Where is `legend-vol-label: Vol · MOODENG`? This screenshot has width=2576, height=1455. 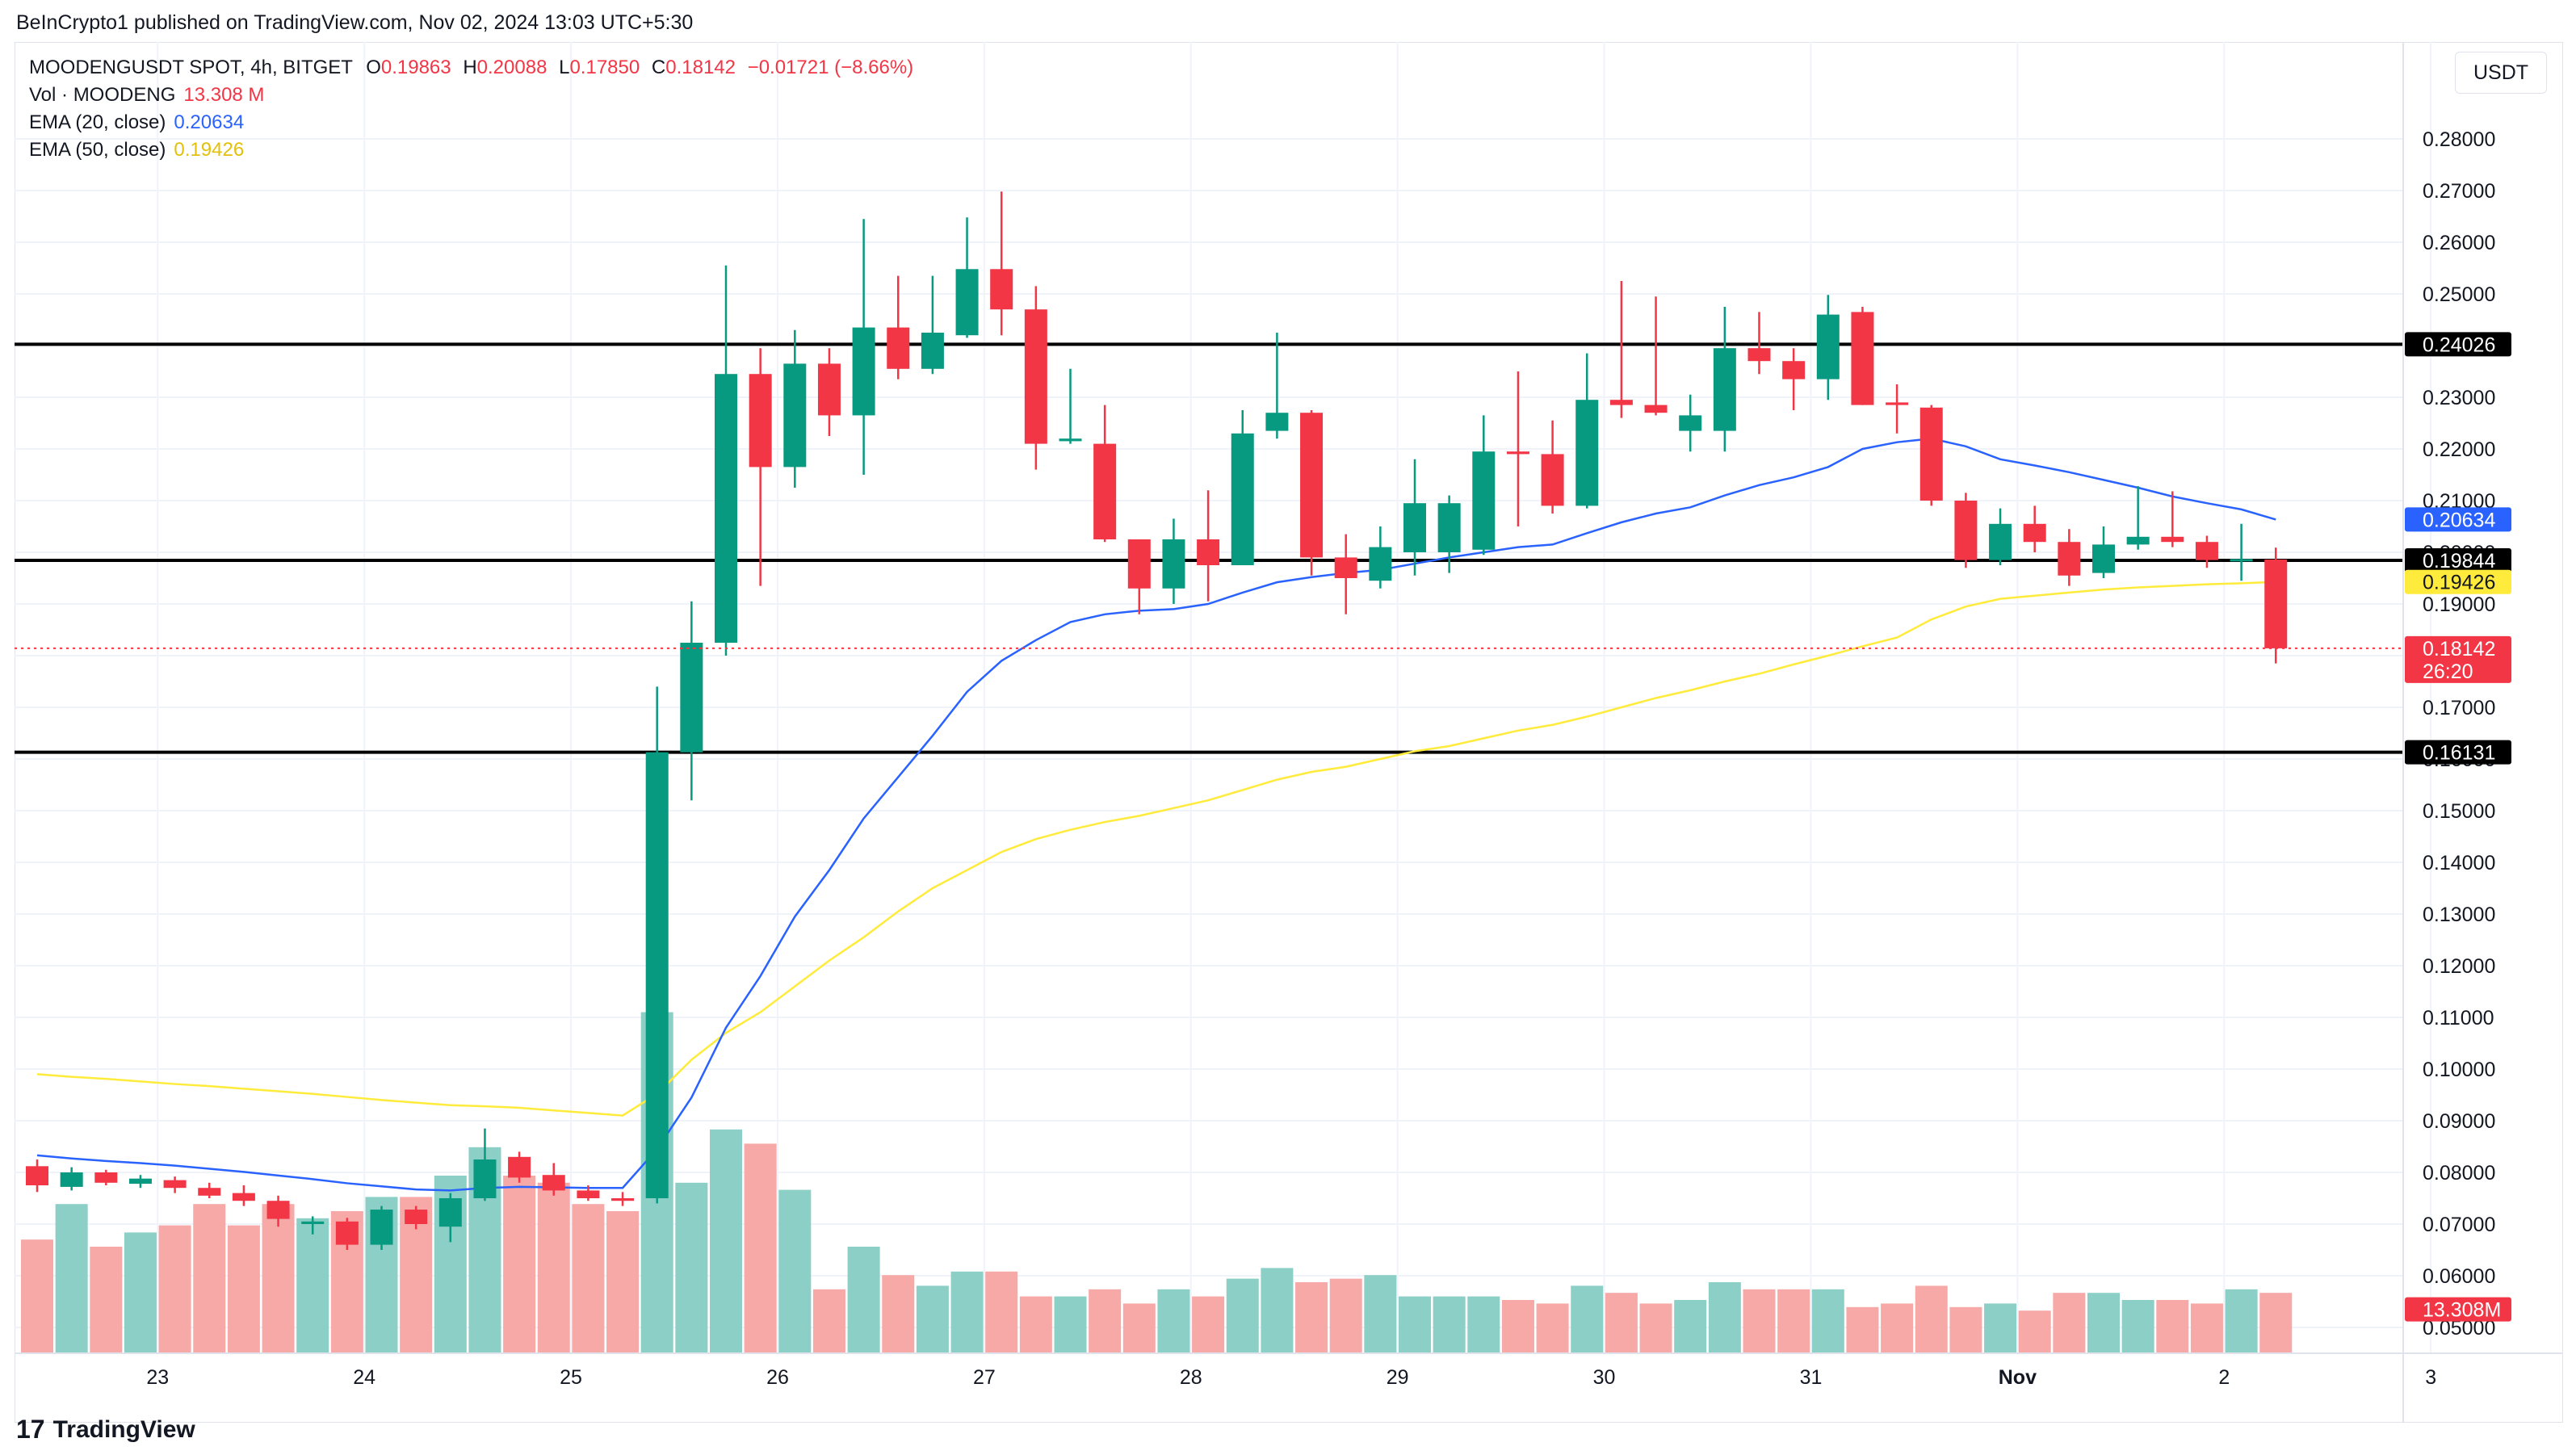
legend-vol-label: Vol · MOODENG is located at coordinates (102, 95).